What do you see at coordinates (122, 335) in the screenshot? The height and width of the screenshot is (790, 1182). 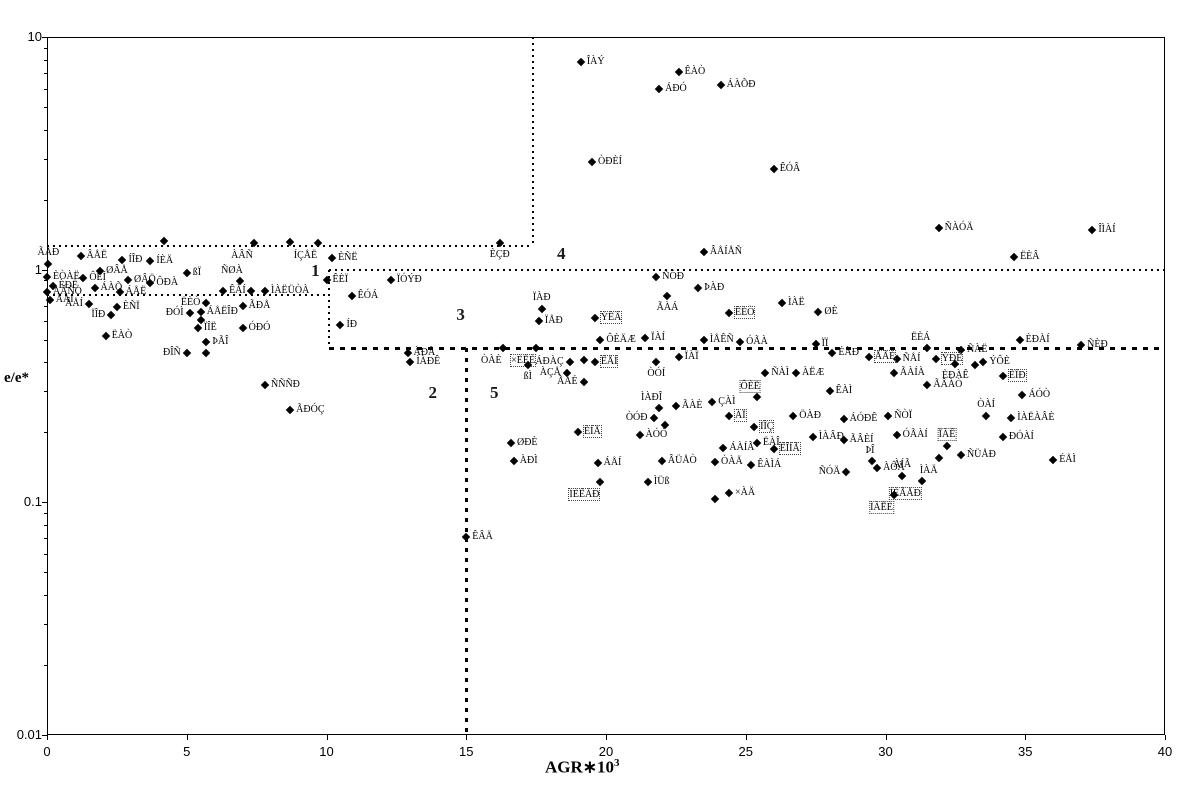 I see `point-label: ËÀÒ` at bounding box center [122, 335].